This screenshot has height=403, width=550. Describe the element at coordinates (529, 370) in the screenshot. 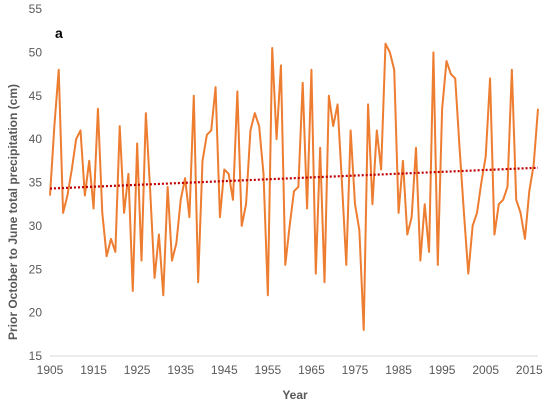

I see `x-tick-label: 2015` at that location.